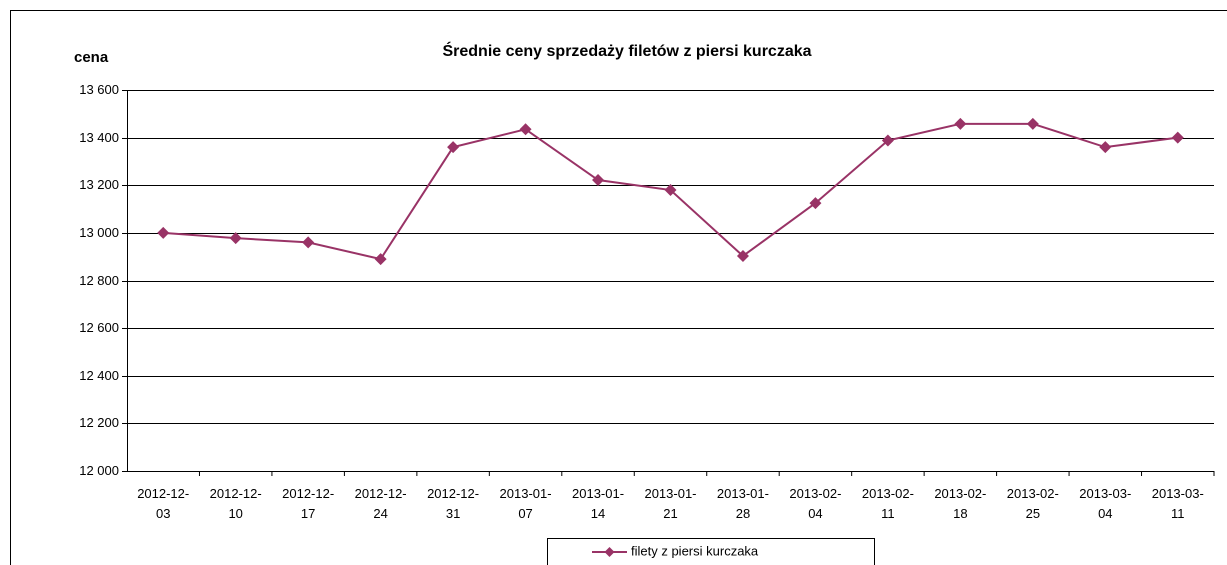 The height and width of the screenshot is (565, 1227). What do you see at coordinates (99, 470) in the screenshot?
I see `y-tick-label: 12 000` at bounding box center [99, 470].